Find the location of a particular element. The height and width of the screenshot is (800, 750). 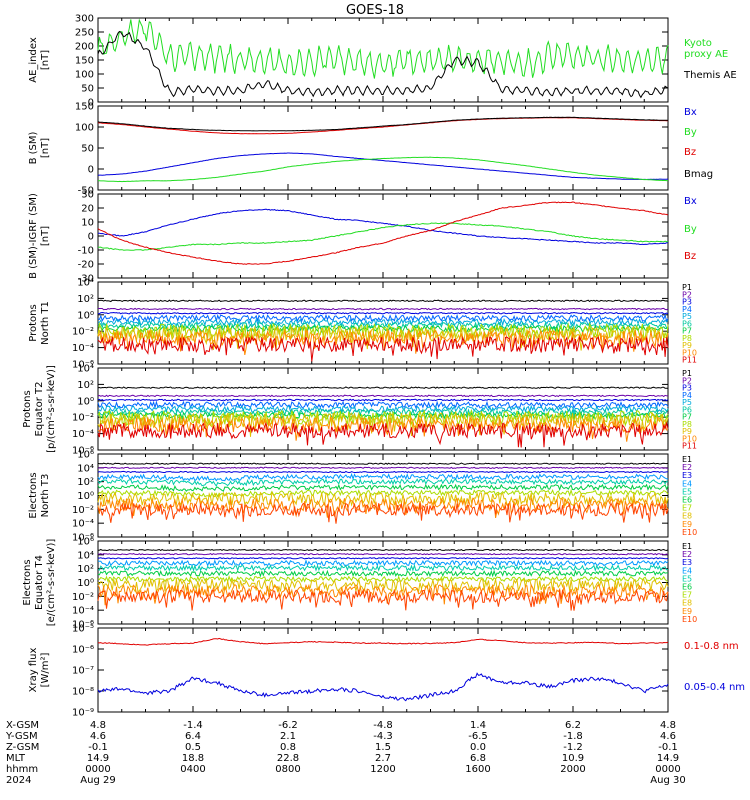

channel-line-e4 is located at coordinates (383, 563).